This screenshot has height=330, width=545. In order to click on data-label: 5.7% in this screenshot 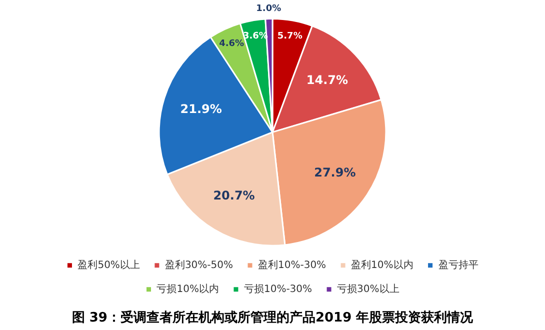, I will do `click(289, 37)`.